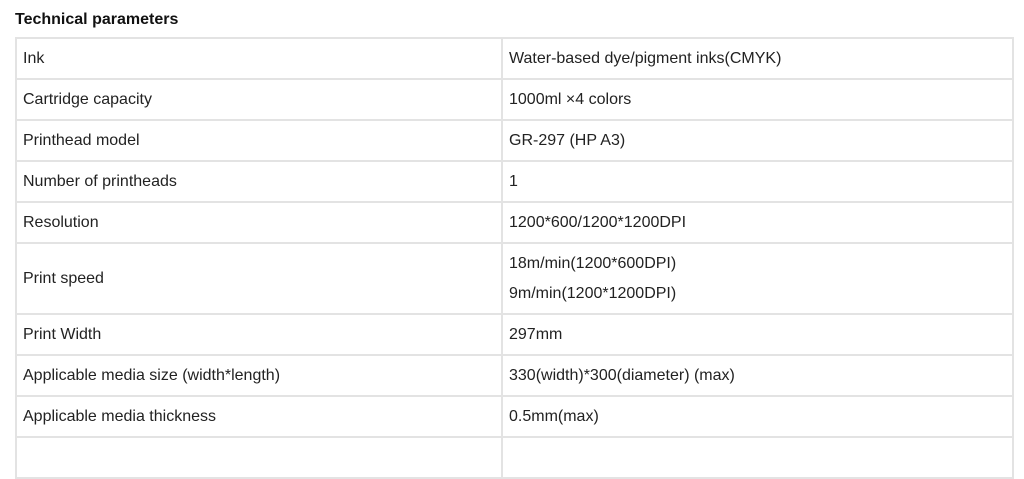 The image size is (1024, 479). What do you see at coordinates (259, 334) in the screenshot?
I see `param-label: Print Width` at bounding box center [259, 334].